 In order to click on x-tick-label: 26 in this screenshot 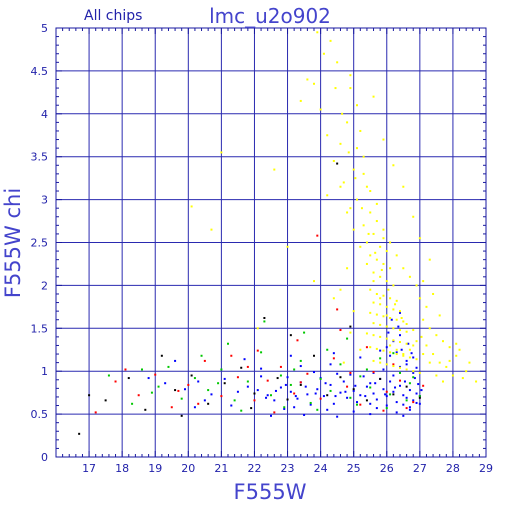, I will do `click(387, 468)`.